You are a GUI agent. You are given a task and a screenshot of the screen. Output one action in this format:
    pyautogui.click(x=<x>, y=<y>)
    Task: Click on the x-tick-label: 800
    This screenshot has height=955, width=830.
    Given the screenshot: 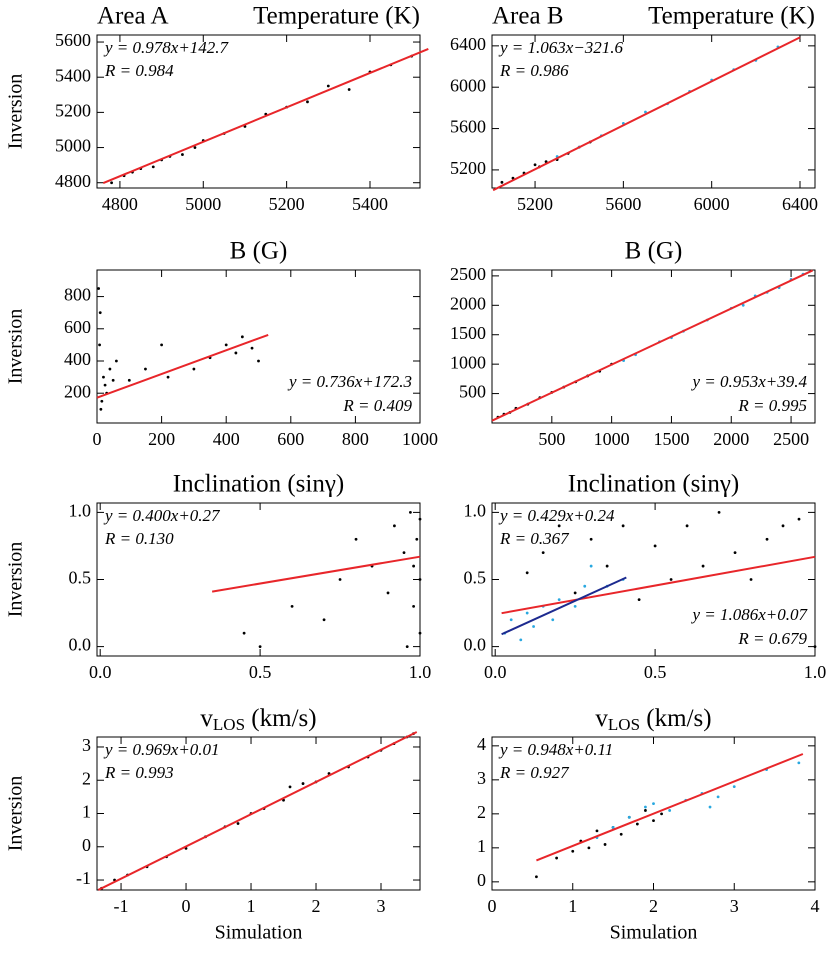 What is the action you would take?
    pyautogui.click(x=355, y=439)
    